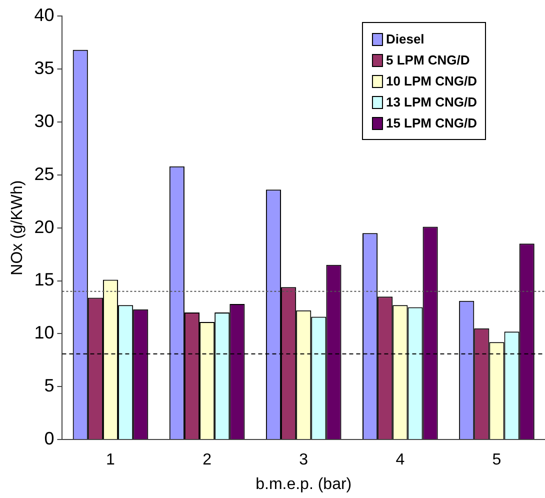 The height and width of the screenshot is (498, 545). What do you see at coordinates (432, 81) in the screenshot?
I see `legend-label: 10 LPM CNG/D` at bounding box center [432, 81].